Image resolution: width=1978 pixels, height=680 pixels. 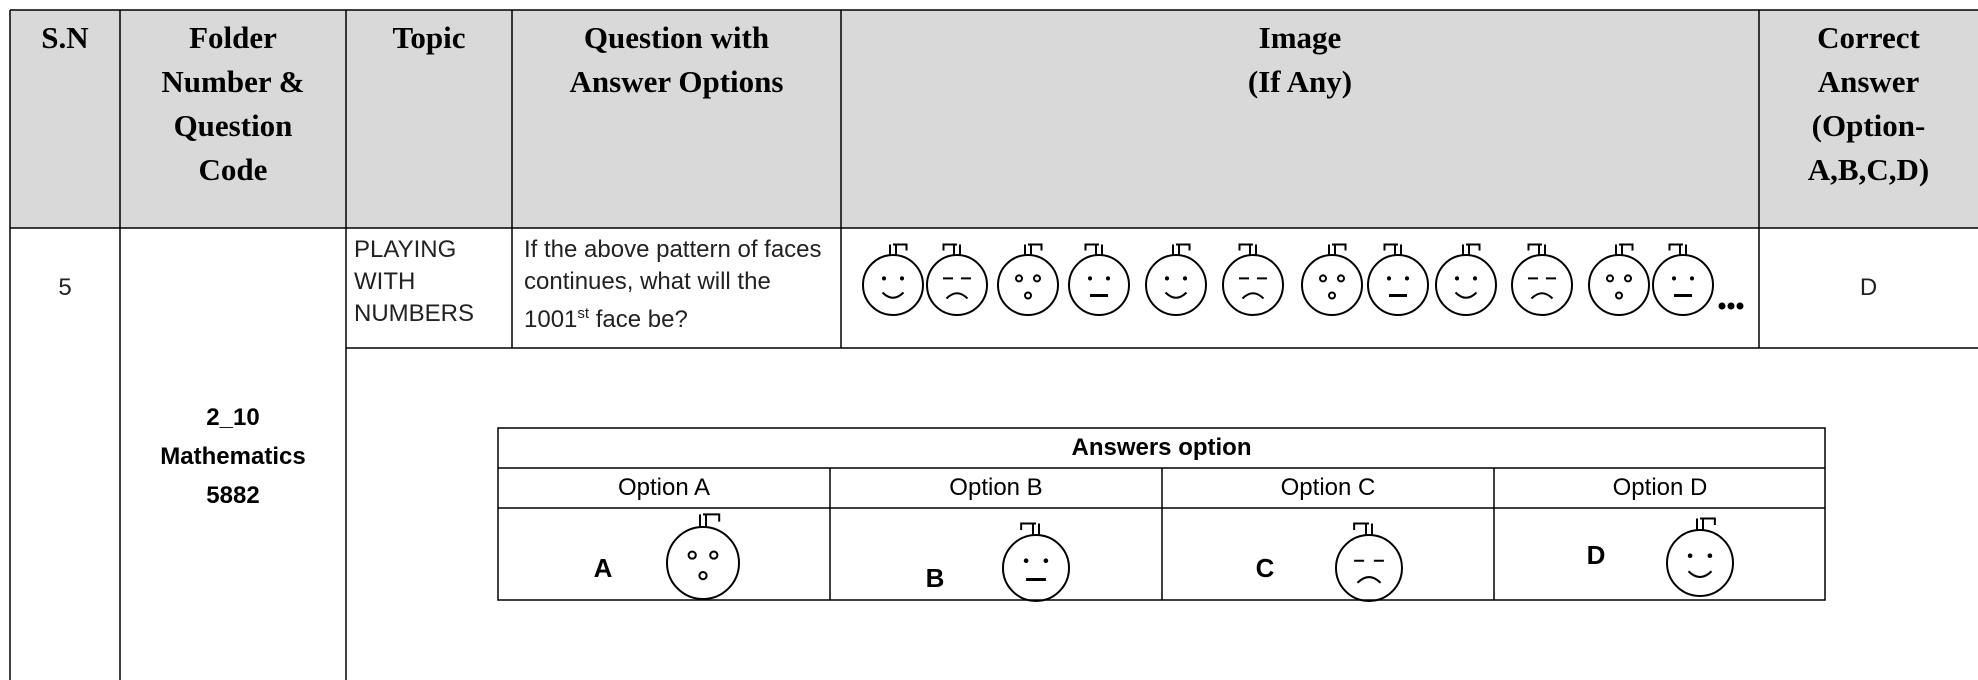 What do you see at coordinates (429, 37) in the screenshot?
I see `header-topic: Topic` at bounding box center [429, 37].